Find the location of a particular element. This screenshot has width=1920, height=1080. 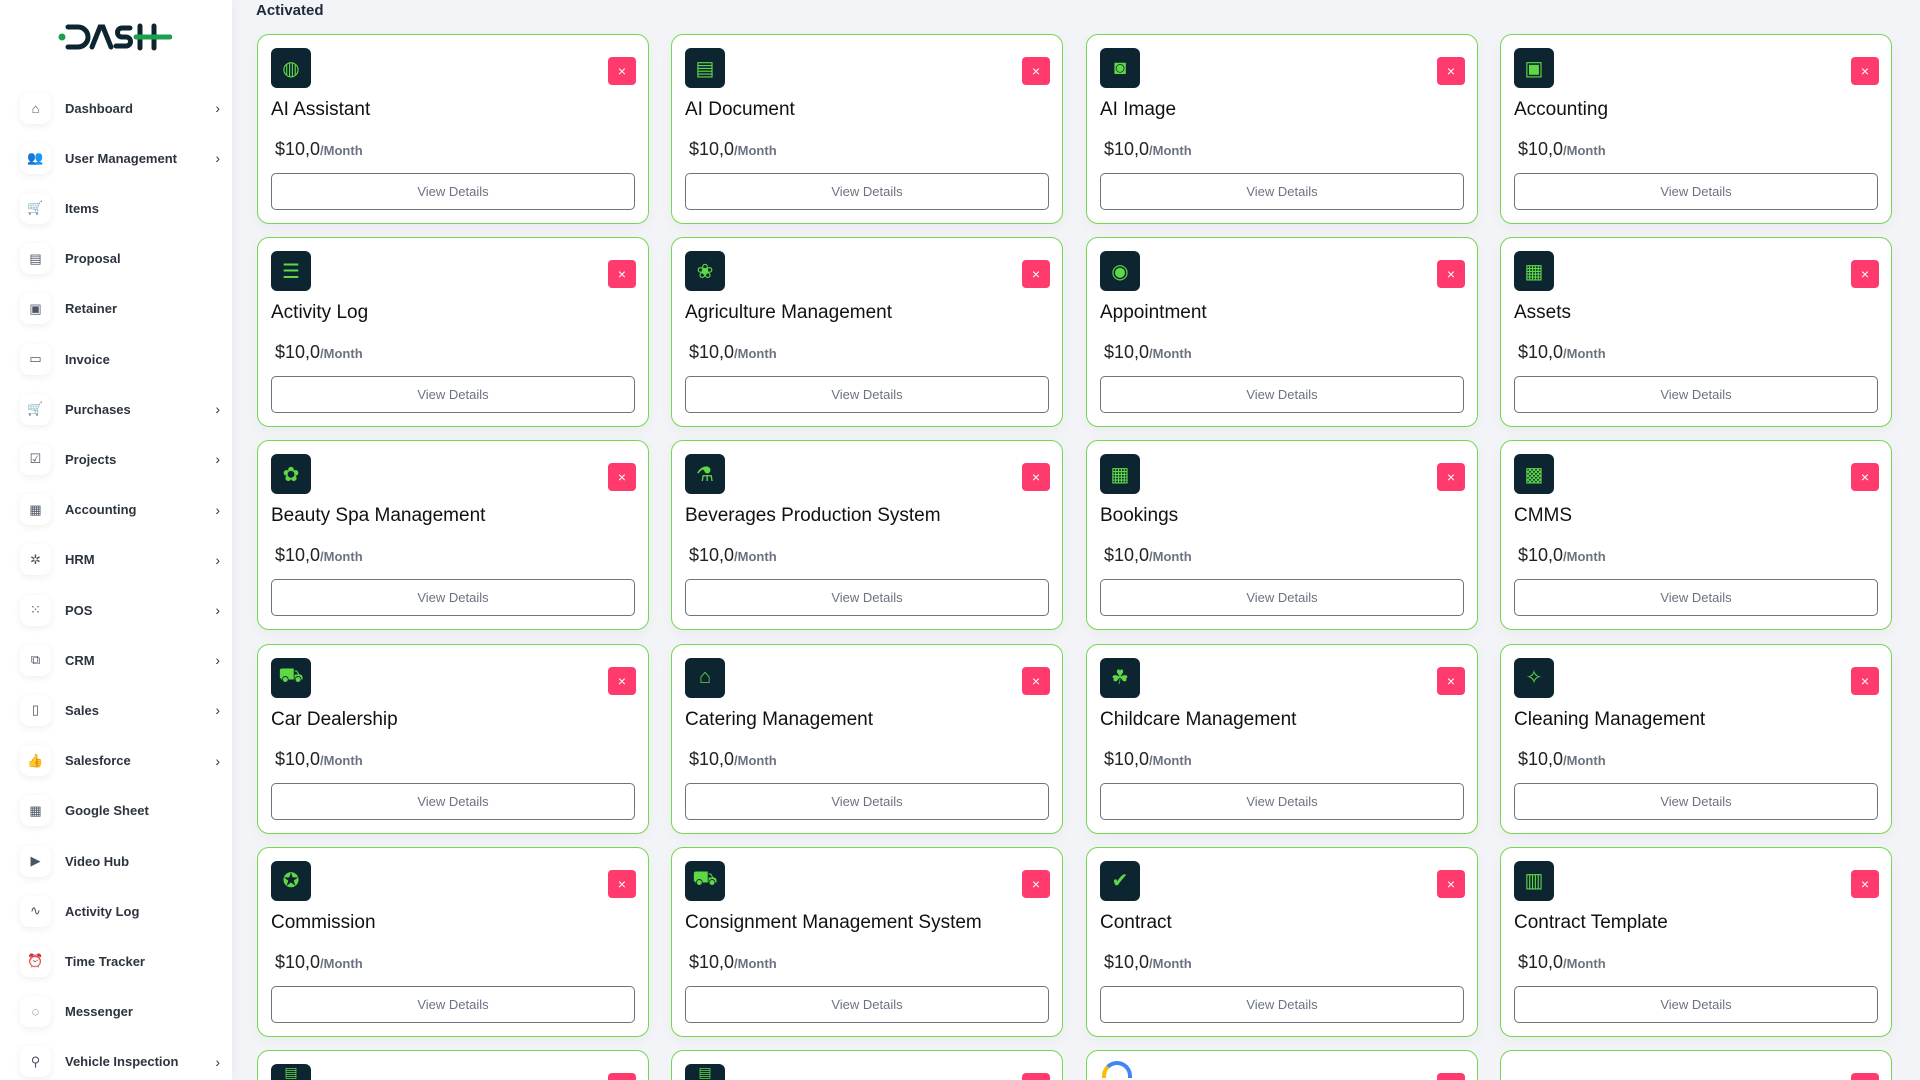

dots-grid-icon: ⁙ is located at coordinates (35, 610).